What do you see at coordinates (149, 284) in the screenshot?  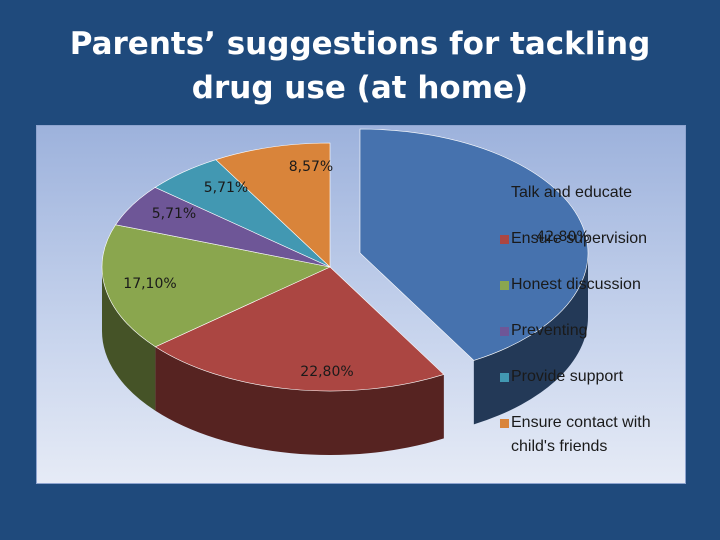 I see `data-label: 17,10%` at bounding box center [149, 284].